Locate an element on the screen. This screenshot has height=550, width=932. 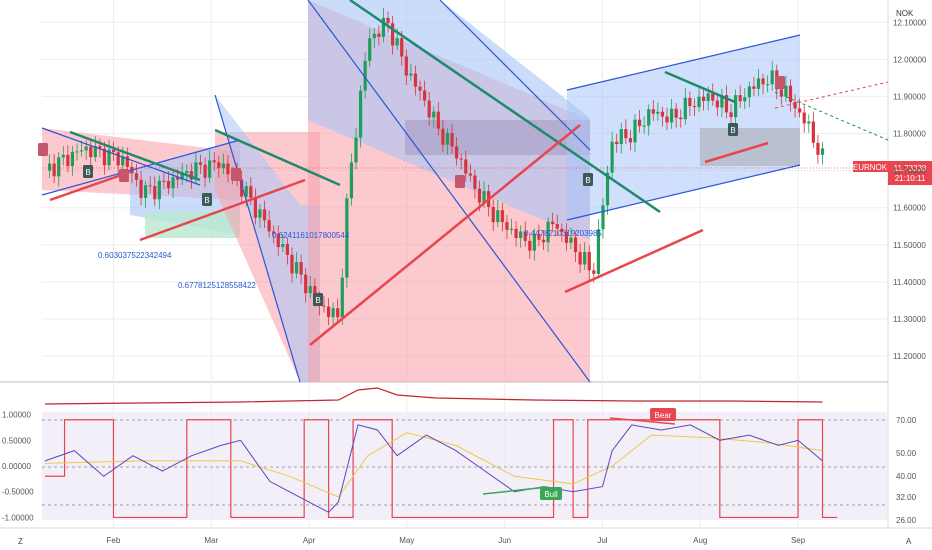
time-tick-label: Jul is located at coordinates (602, 540).